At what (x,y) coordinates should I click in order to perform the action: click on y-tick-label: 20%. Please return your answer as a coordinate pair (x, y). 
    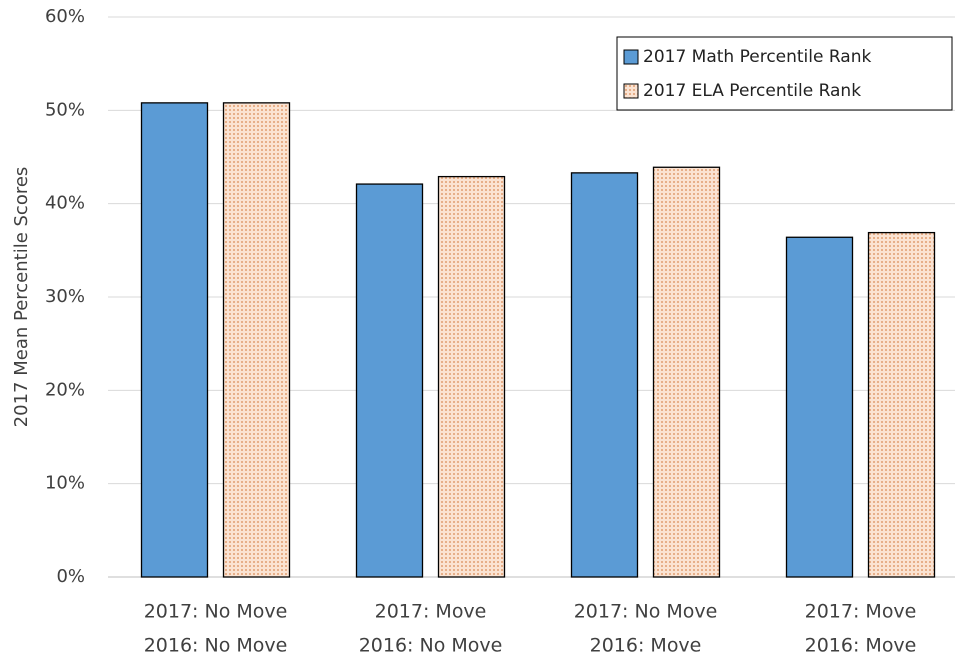
    Looking at the image, I should click on (65, 389).